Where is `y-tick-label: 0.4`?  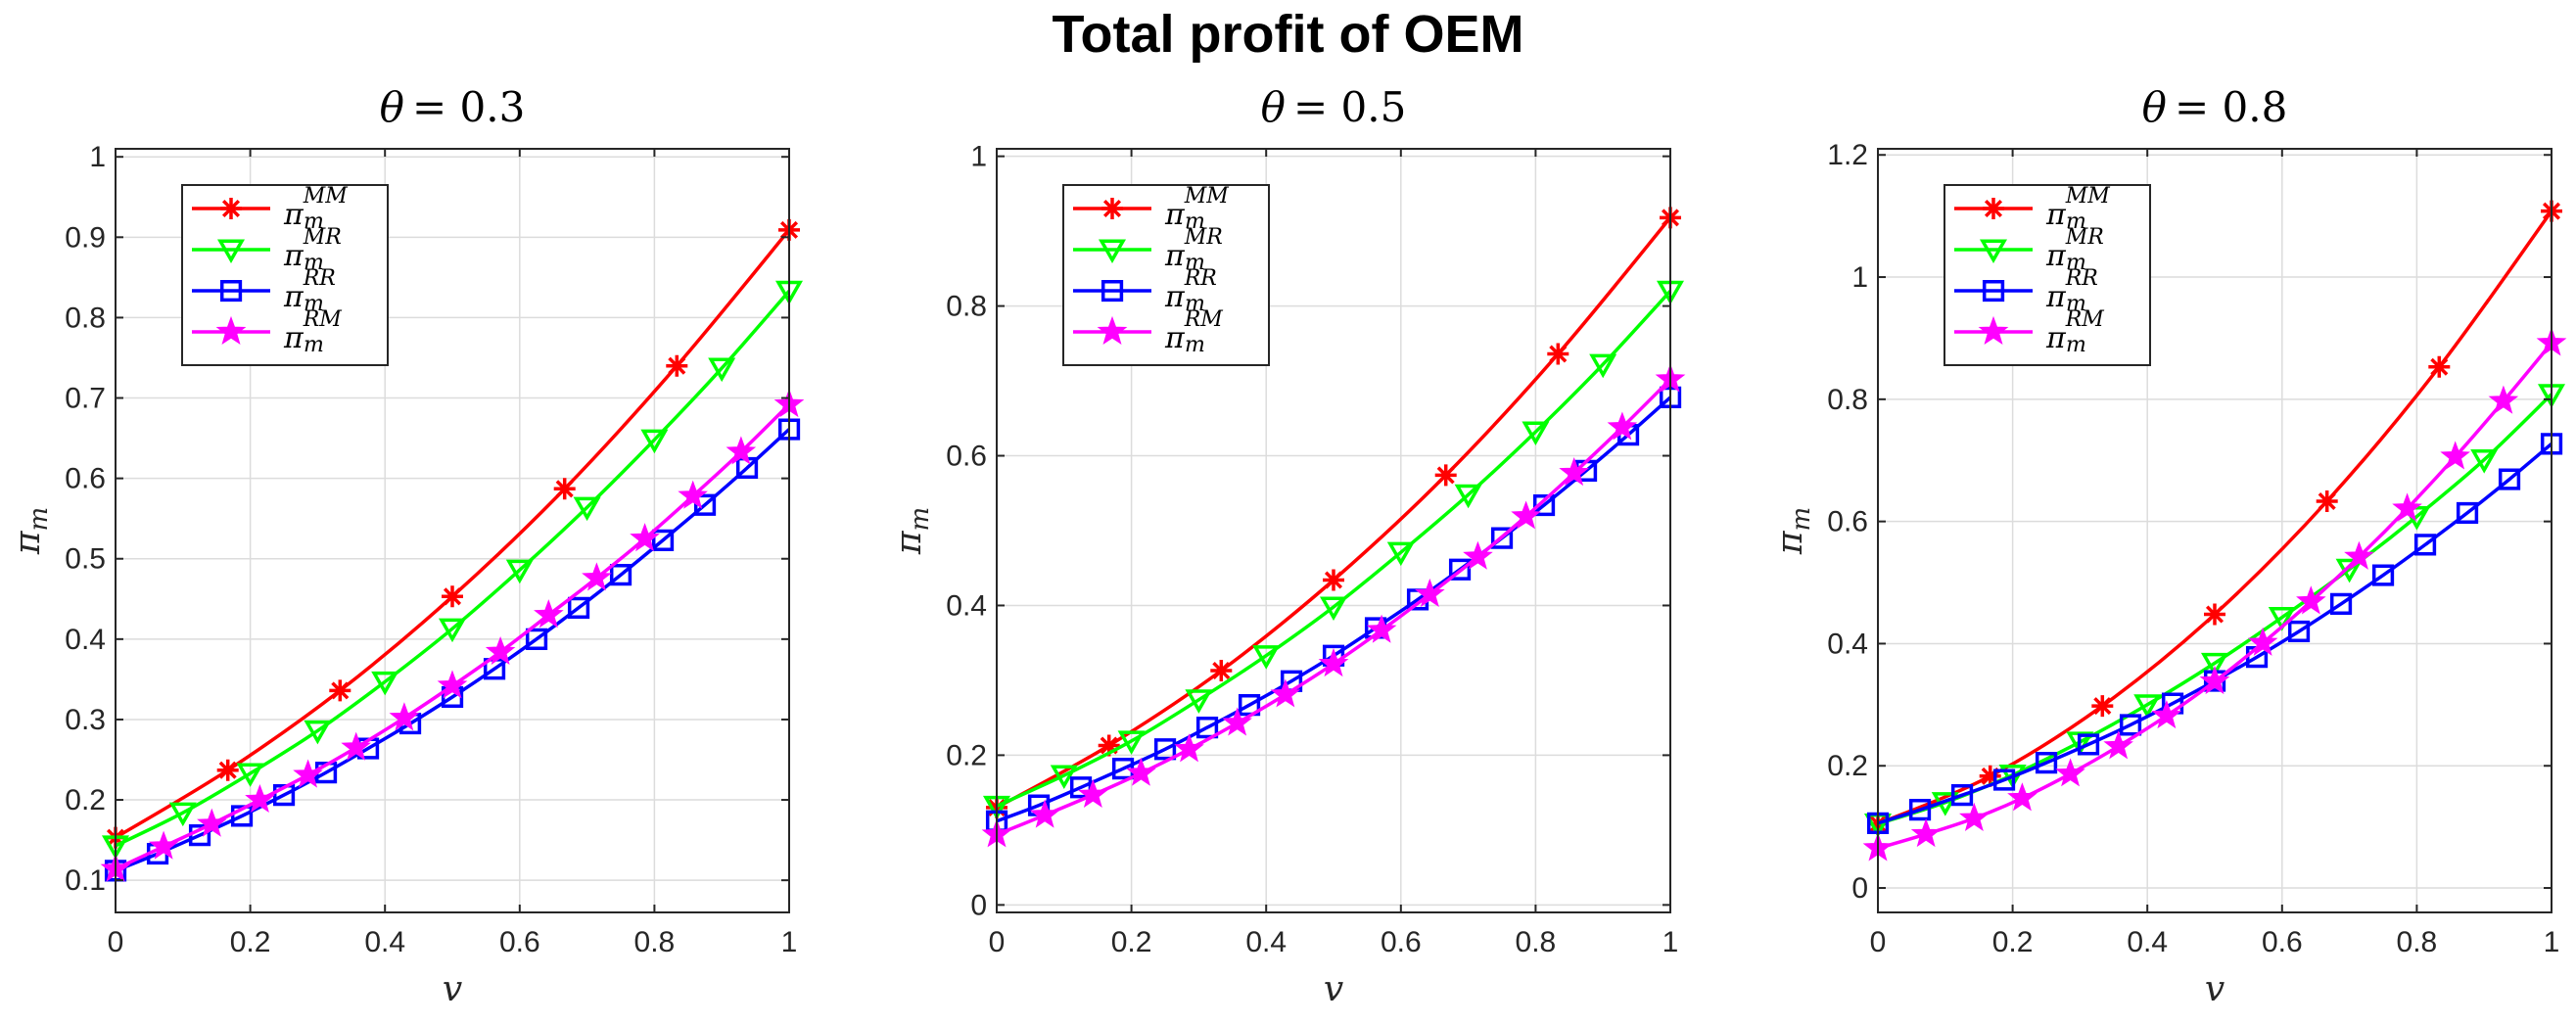 y-tick-label: 0.4 is located at coordinates (966, 605).